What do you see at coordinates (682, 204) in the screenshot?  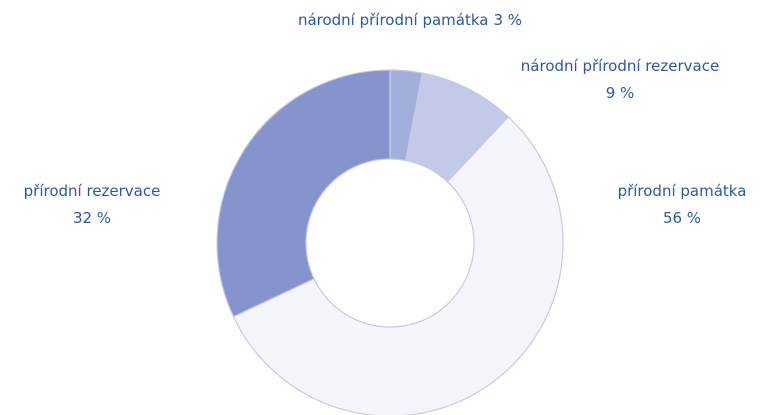 I see `slice-label: přírodní památka 56 %` at bounding box center [682, 204].